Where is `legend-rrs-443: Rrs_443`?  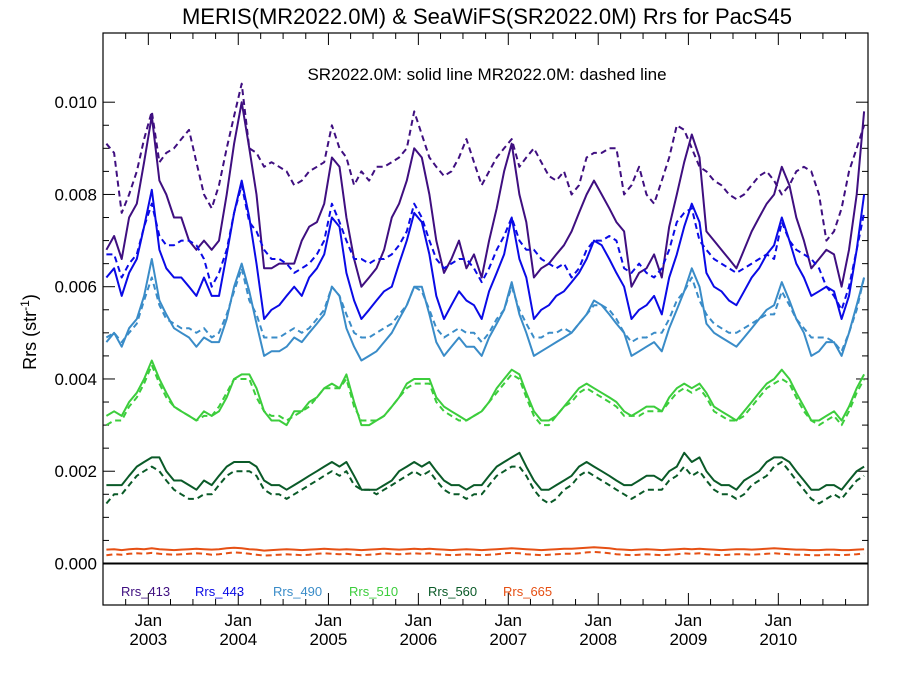
legend-rrs-443: Rrs_443 is located at coordinates (219, 591).